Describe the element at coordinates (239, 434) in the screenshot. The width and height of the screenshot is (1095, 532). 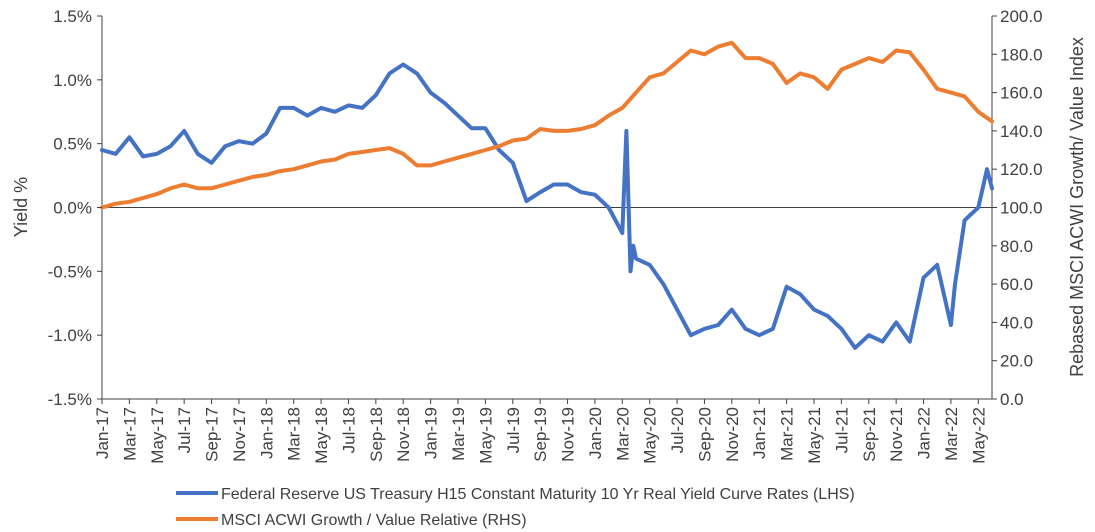
I see `x-tick-label: Nov-17` at that location.